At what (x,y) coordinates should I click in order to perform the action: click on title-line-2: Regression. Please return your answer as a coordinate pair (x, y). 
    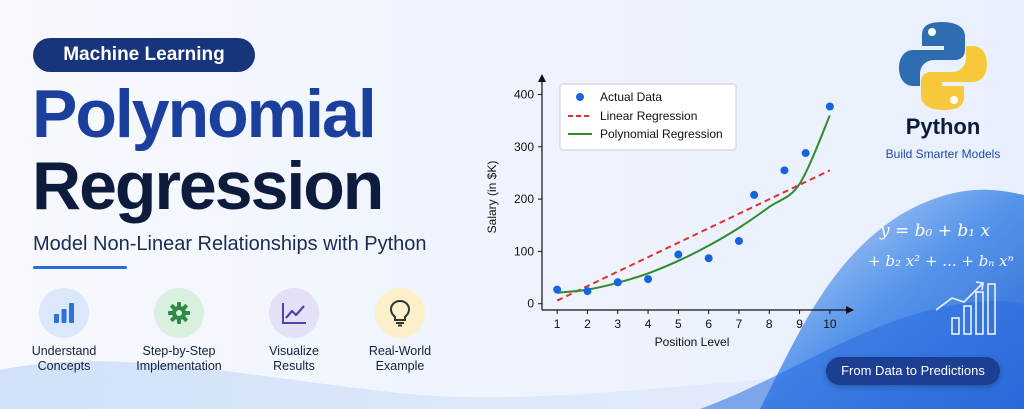
    Looking at the image, I should click on (208, 186).